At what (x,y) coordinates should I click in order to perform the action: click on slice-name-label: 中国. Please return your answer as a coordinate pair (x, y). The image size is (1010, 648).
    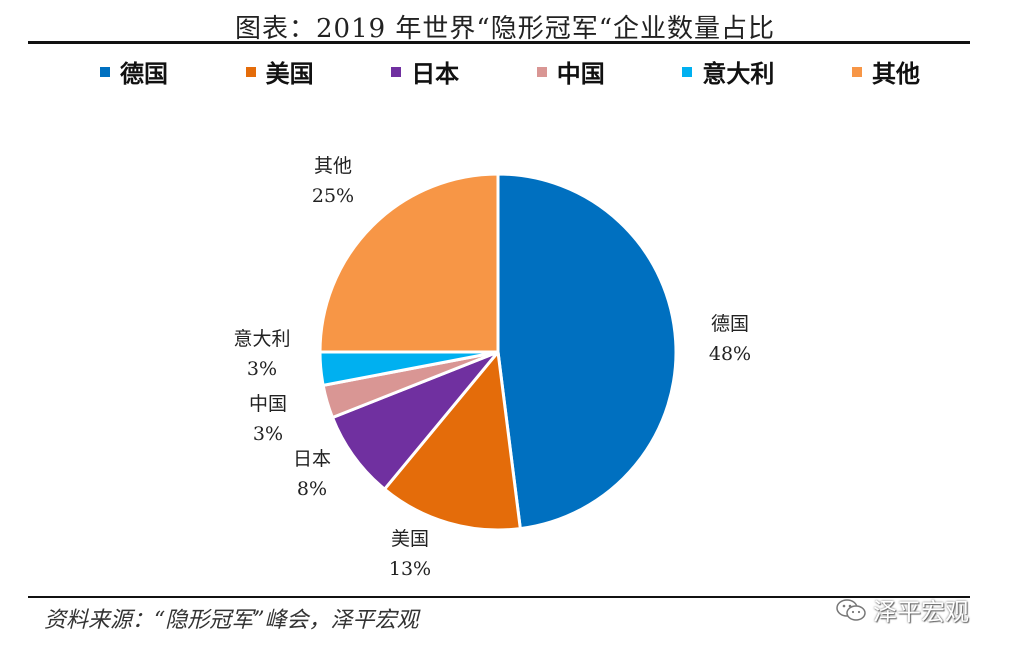
    Looking at the image, I should click on (268, 404).